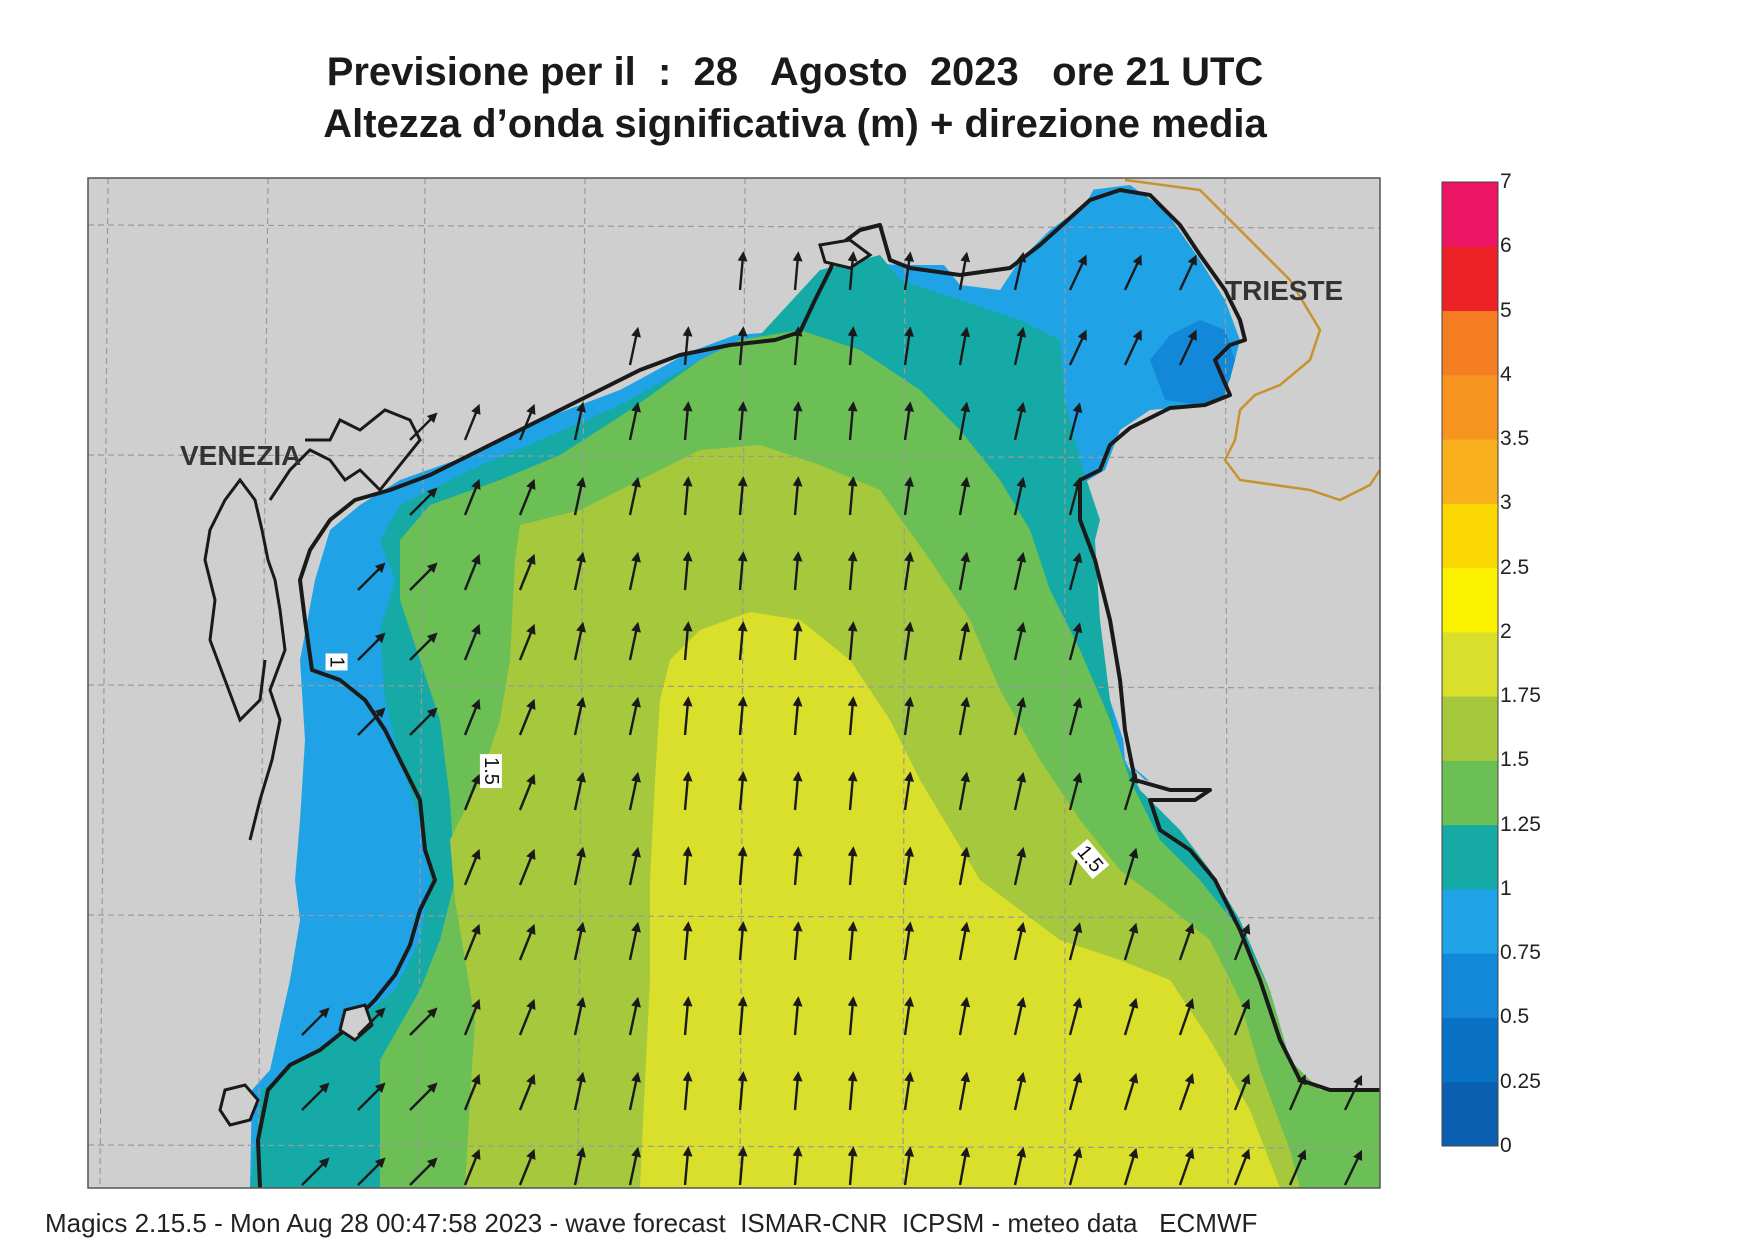 The image size is (1755, 1242). Describe the element at coordinates (1470, 664) in the screenshot. I see `colorbar-frame` at that location.